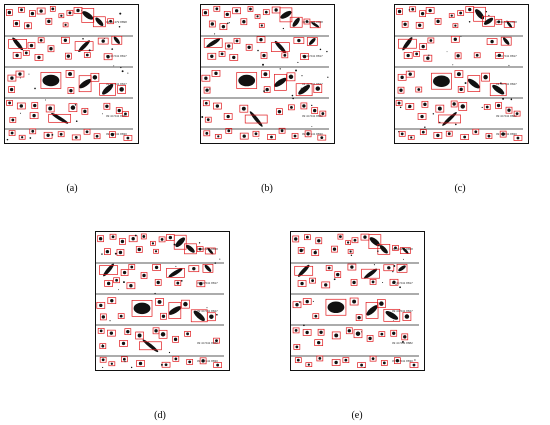 Image resolution: width=550 pixels, height=425 pixels. Describe the element at coordinates (142, 308) in the screenshot. I see `blob-large` at that location.